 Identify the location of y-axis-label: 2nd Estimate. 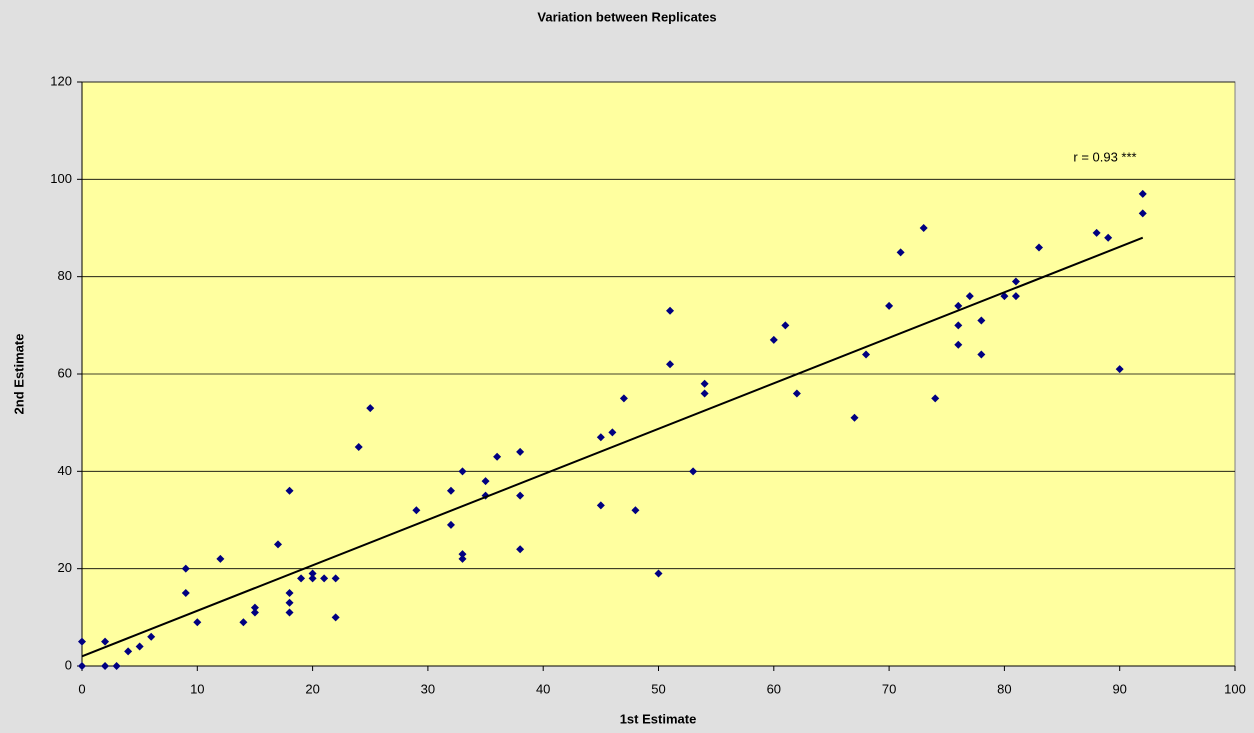
(18, 374).